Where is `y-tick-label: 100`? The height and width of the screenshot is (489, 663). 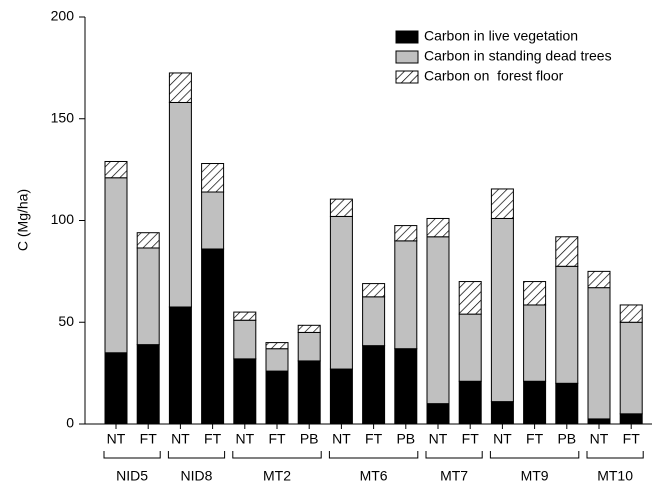 y-tick-label: 100 is located at coordinates (63, 219).